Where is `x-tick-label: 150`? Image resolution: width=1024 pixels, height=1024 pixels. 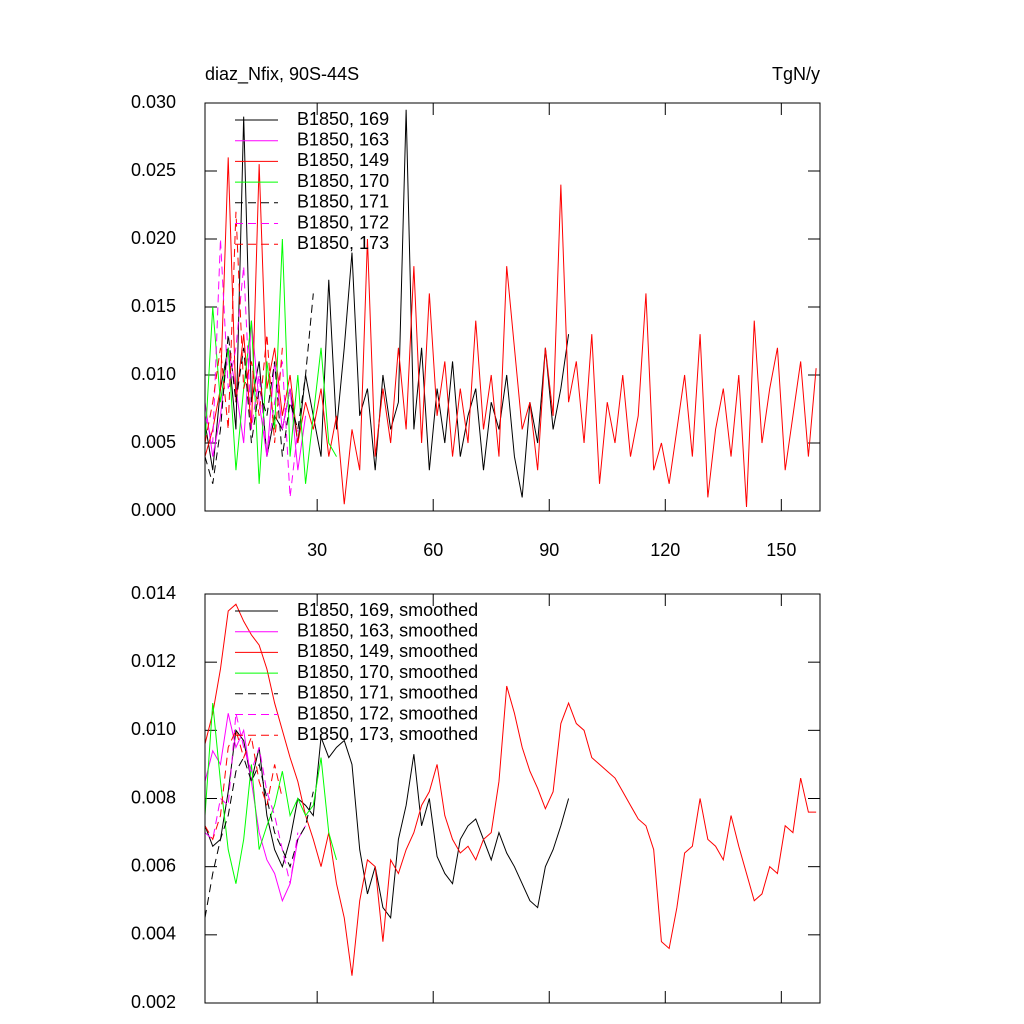 x-tick-label: 150 is located at coordinates (781, 550).